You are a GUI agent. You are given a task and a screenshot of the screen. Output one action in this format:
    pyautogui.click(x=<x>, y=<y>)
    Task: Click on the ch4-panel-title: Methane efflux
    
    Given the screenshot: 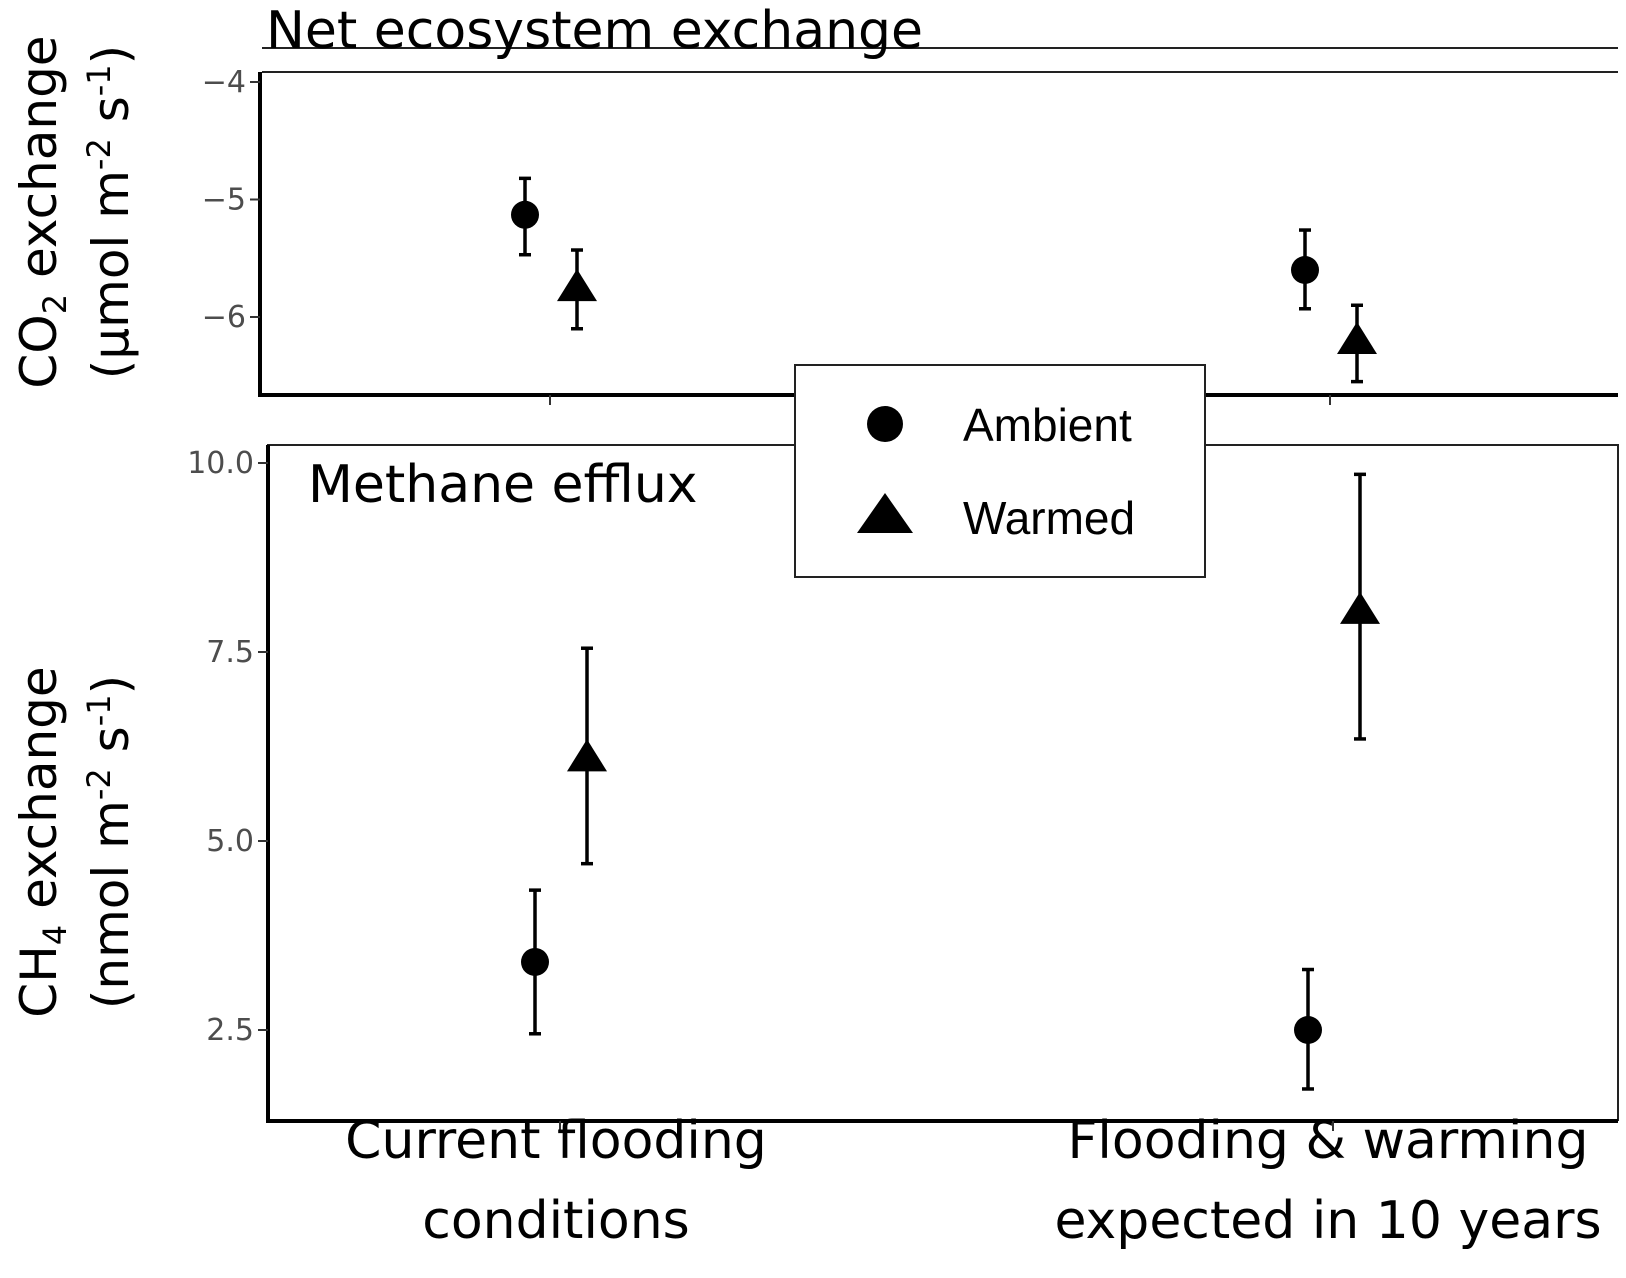 What is the action you would take?
    pyautogui.click(x=503, y=485)
    